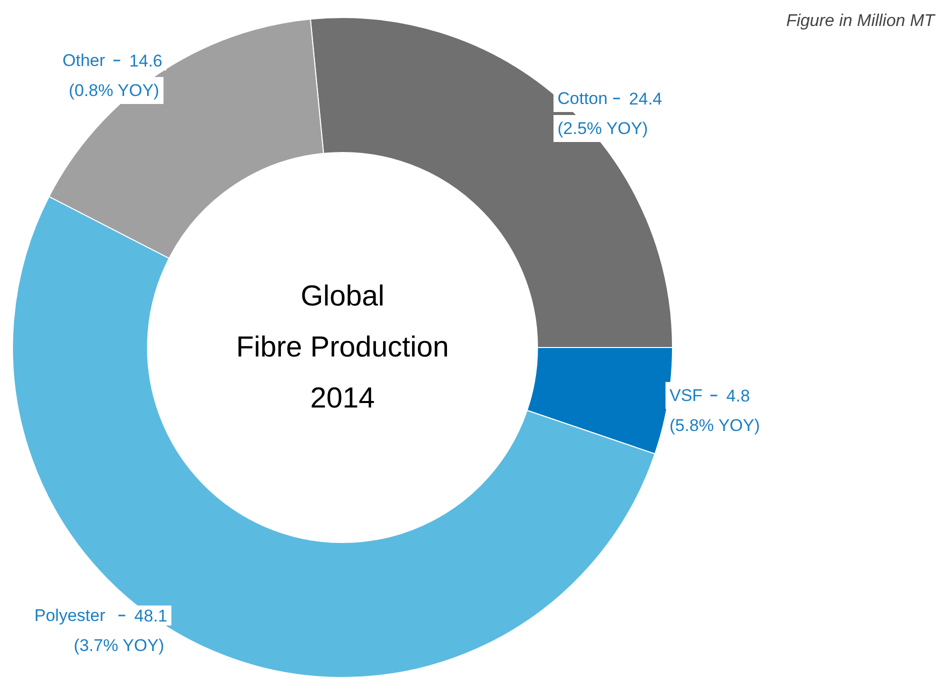  What do you see at coordinates (738, 396) in the screenshot?
I see `data-label: 4.8` at bounding box center [738, 396].